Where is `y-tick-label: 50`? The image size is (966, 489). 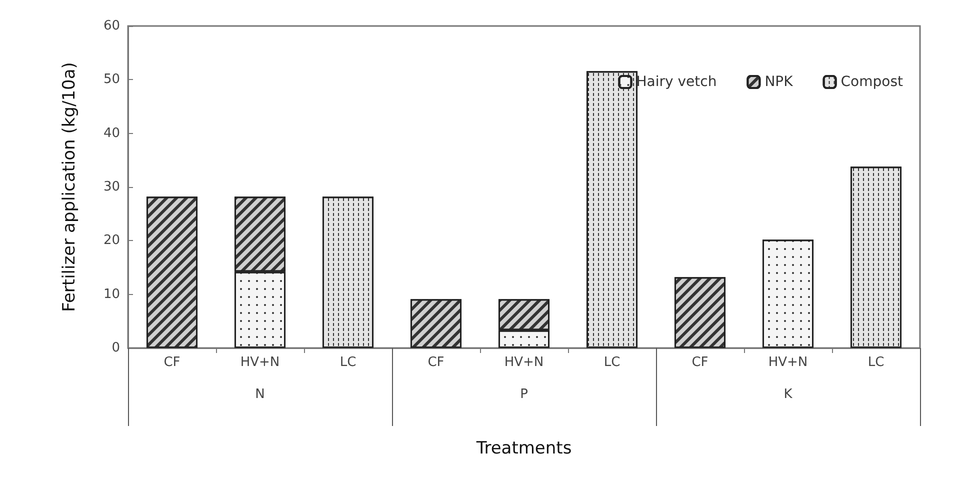
y-tick-label: 50 is located at coordinates (111, 80).